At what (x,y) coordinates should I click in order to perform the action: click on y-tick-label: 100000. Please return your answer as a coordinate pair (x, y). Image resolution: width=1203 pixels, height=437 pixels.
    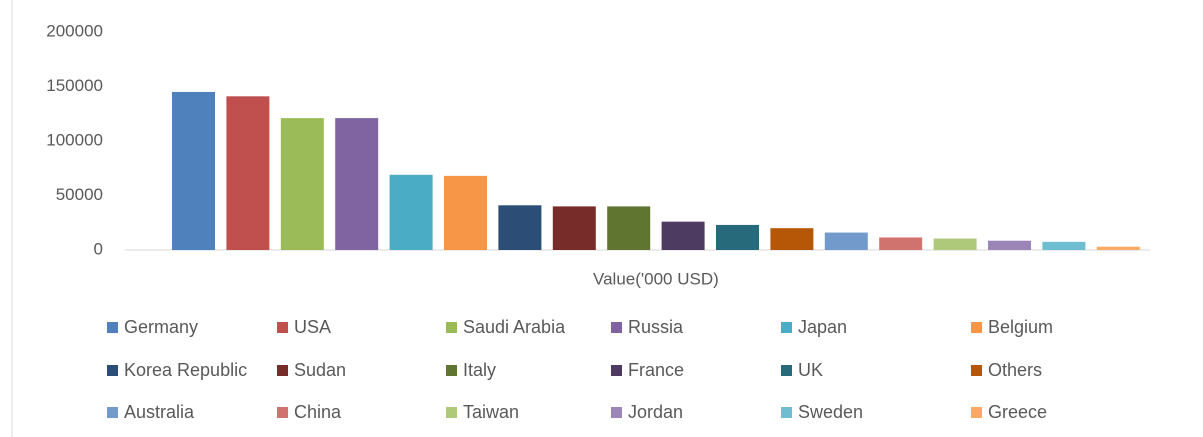
    Looking at the image, I should click on (74, 139).